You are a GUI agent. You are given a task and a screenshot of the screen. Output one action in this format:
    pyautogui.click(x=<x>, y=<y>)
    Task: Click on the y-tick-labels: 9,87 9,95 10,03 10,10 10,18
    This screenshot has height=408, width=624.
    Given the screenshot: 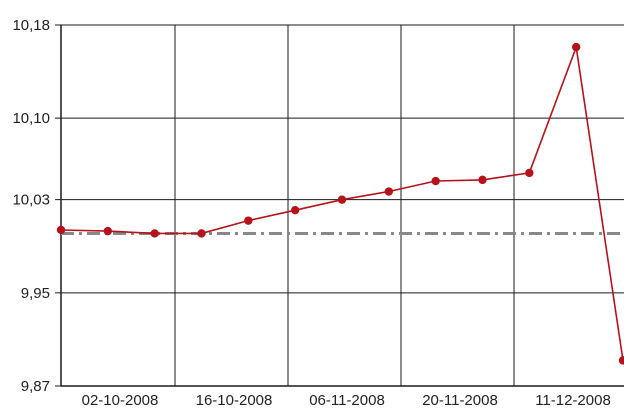 What is the action you would take?
    pyautogui.click(x=31, y=206)
    